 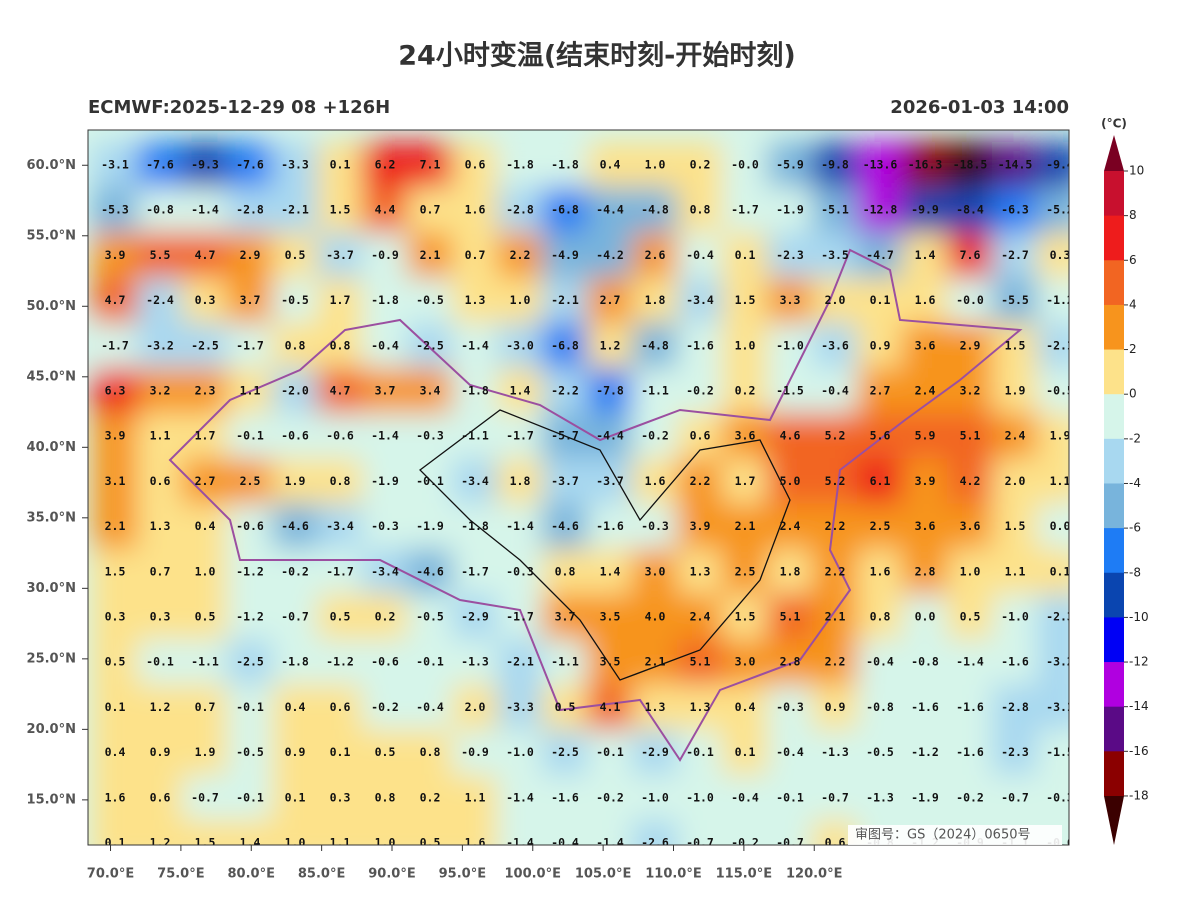 I want to click on value-label: -3.2, so click(x=160, y=345).